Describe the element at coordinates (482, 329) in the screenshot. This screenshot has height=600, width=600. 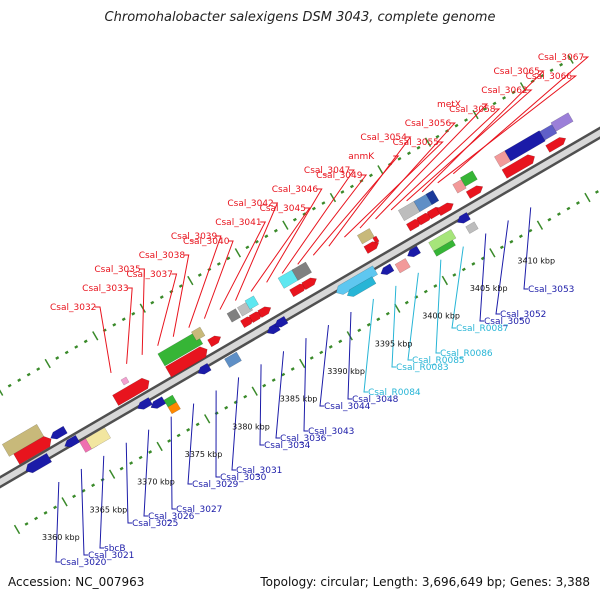
I see `lower-gene-label: Csal_R0087` at that location.